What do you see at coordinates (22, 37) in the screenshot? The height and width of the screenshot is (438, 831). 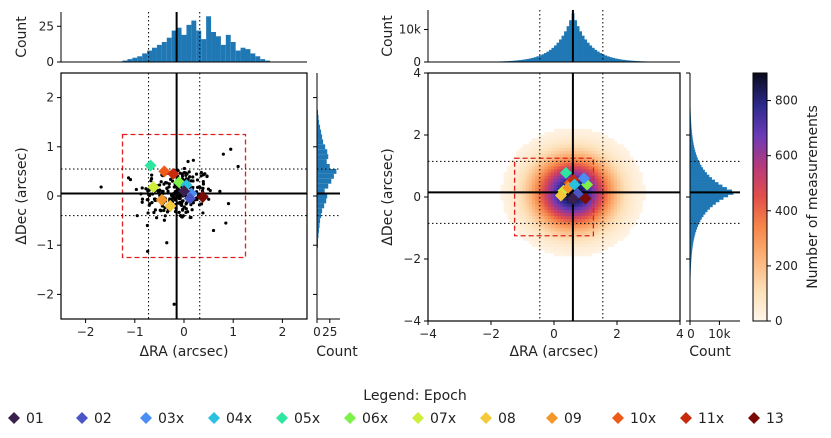 I see `y-axis-label: Count` at bounding box center [22, 37].